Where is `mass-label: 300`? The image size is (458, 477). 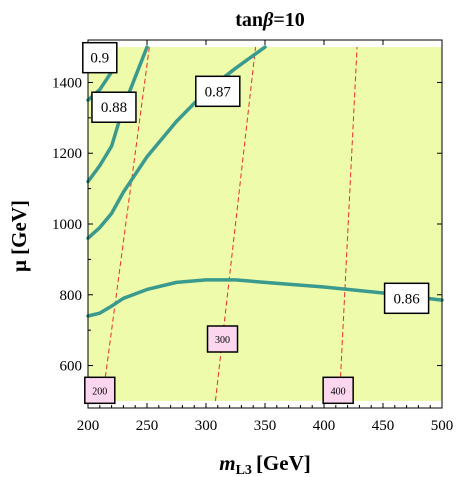 mass-label: 300 is located at coordinates (222, 340).